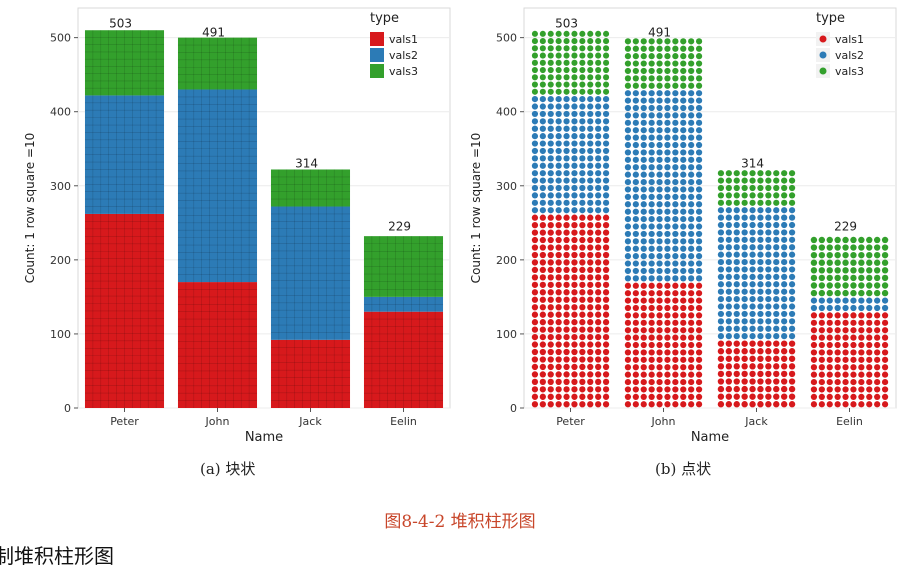  I want to click on y-axis-label: Count: 1 row square =10, so click(30, 208).